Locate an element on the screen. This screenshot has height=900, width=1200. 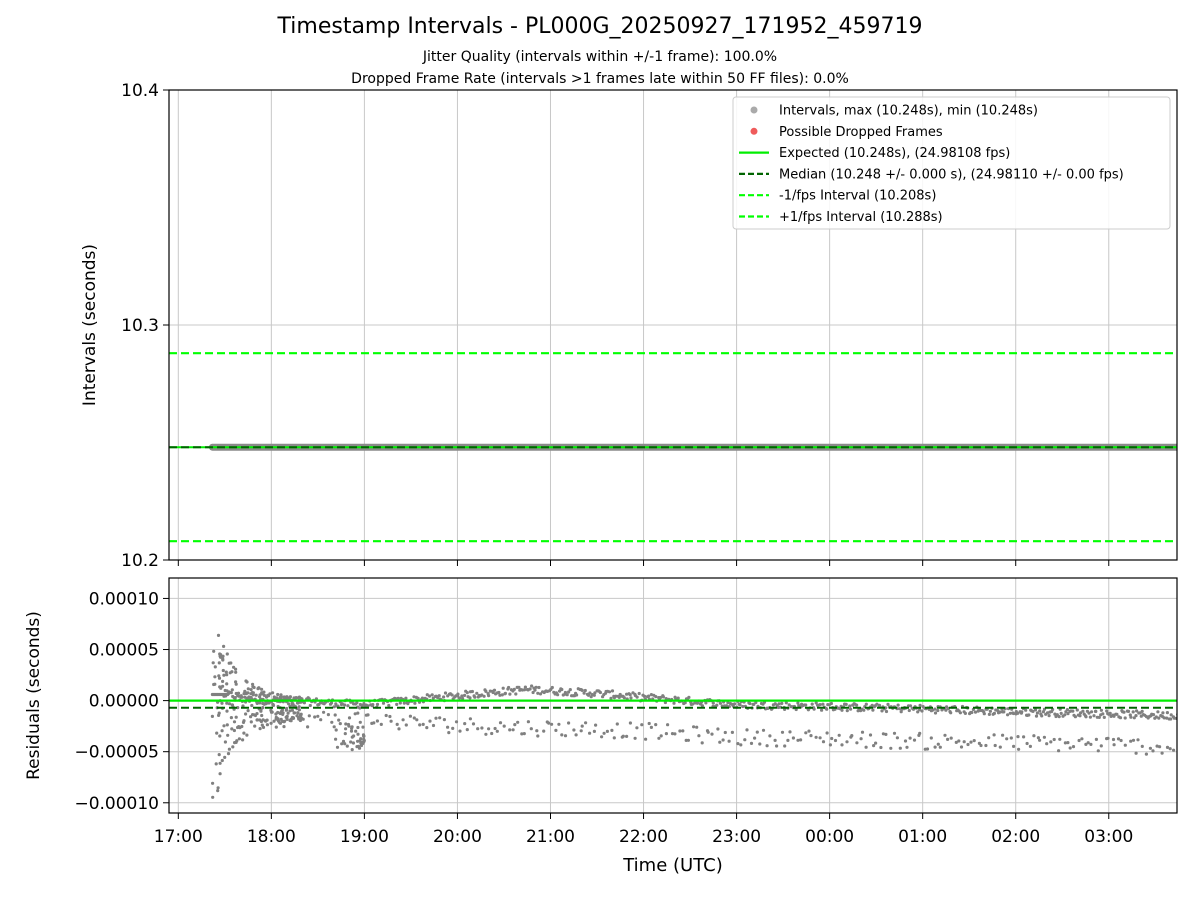
bottom-ytick-label-2: 0.00000 is located at coordinates (124, 702).